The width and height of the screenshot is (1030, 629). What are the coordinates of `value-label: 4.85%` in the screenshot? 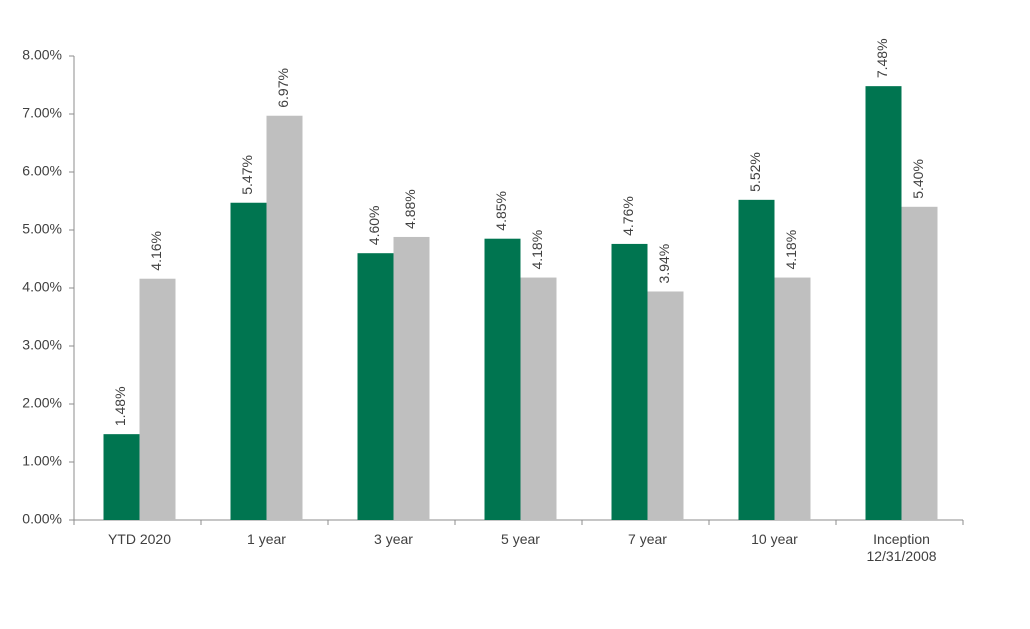 It's located at (501, 211).